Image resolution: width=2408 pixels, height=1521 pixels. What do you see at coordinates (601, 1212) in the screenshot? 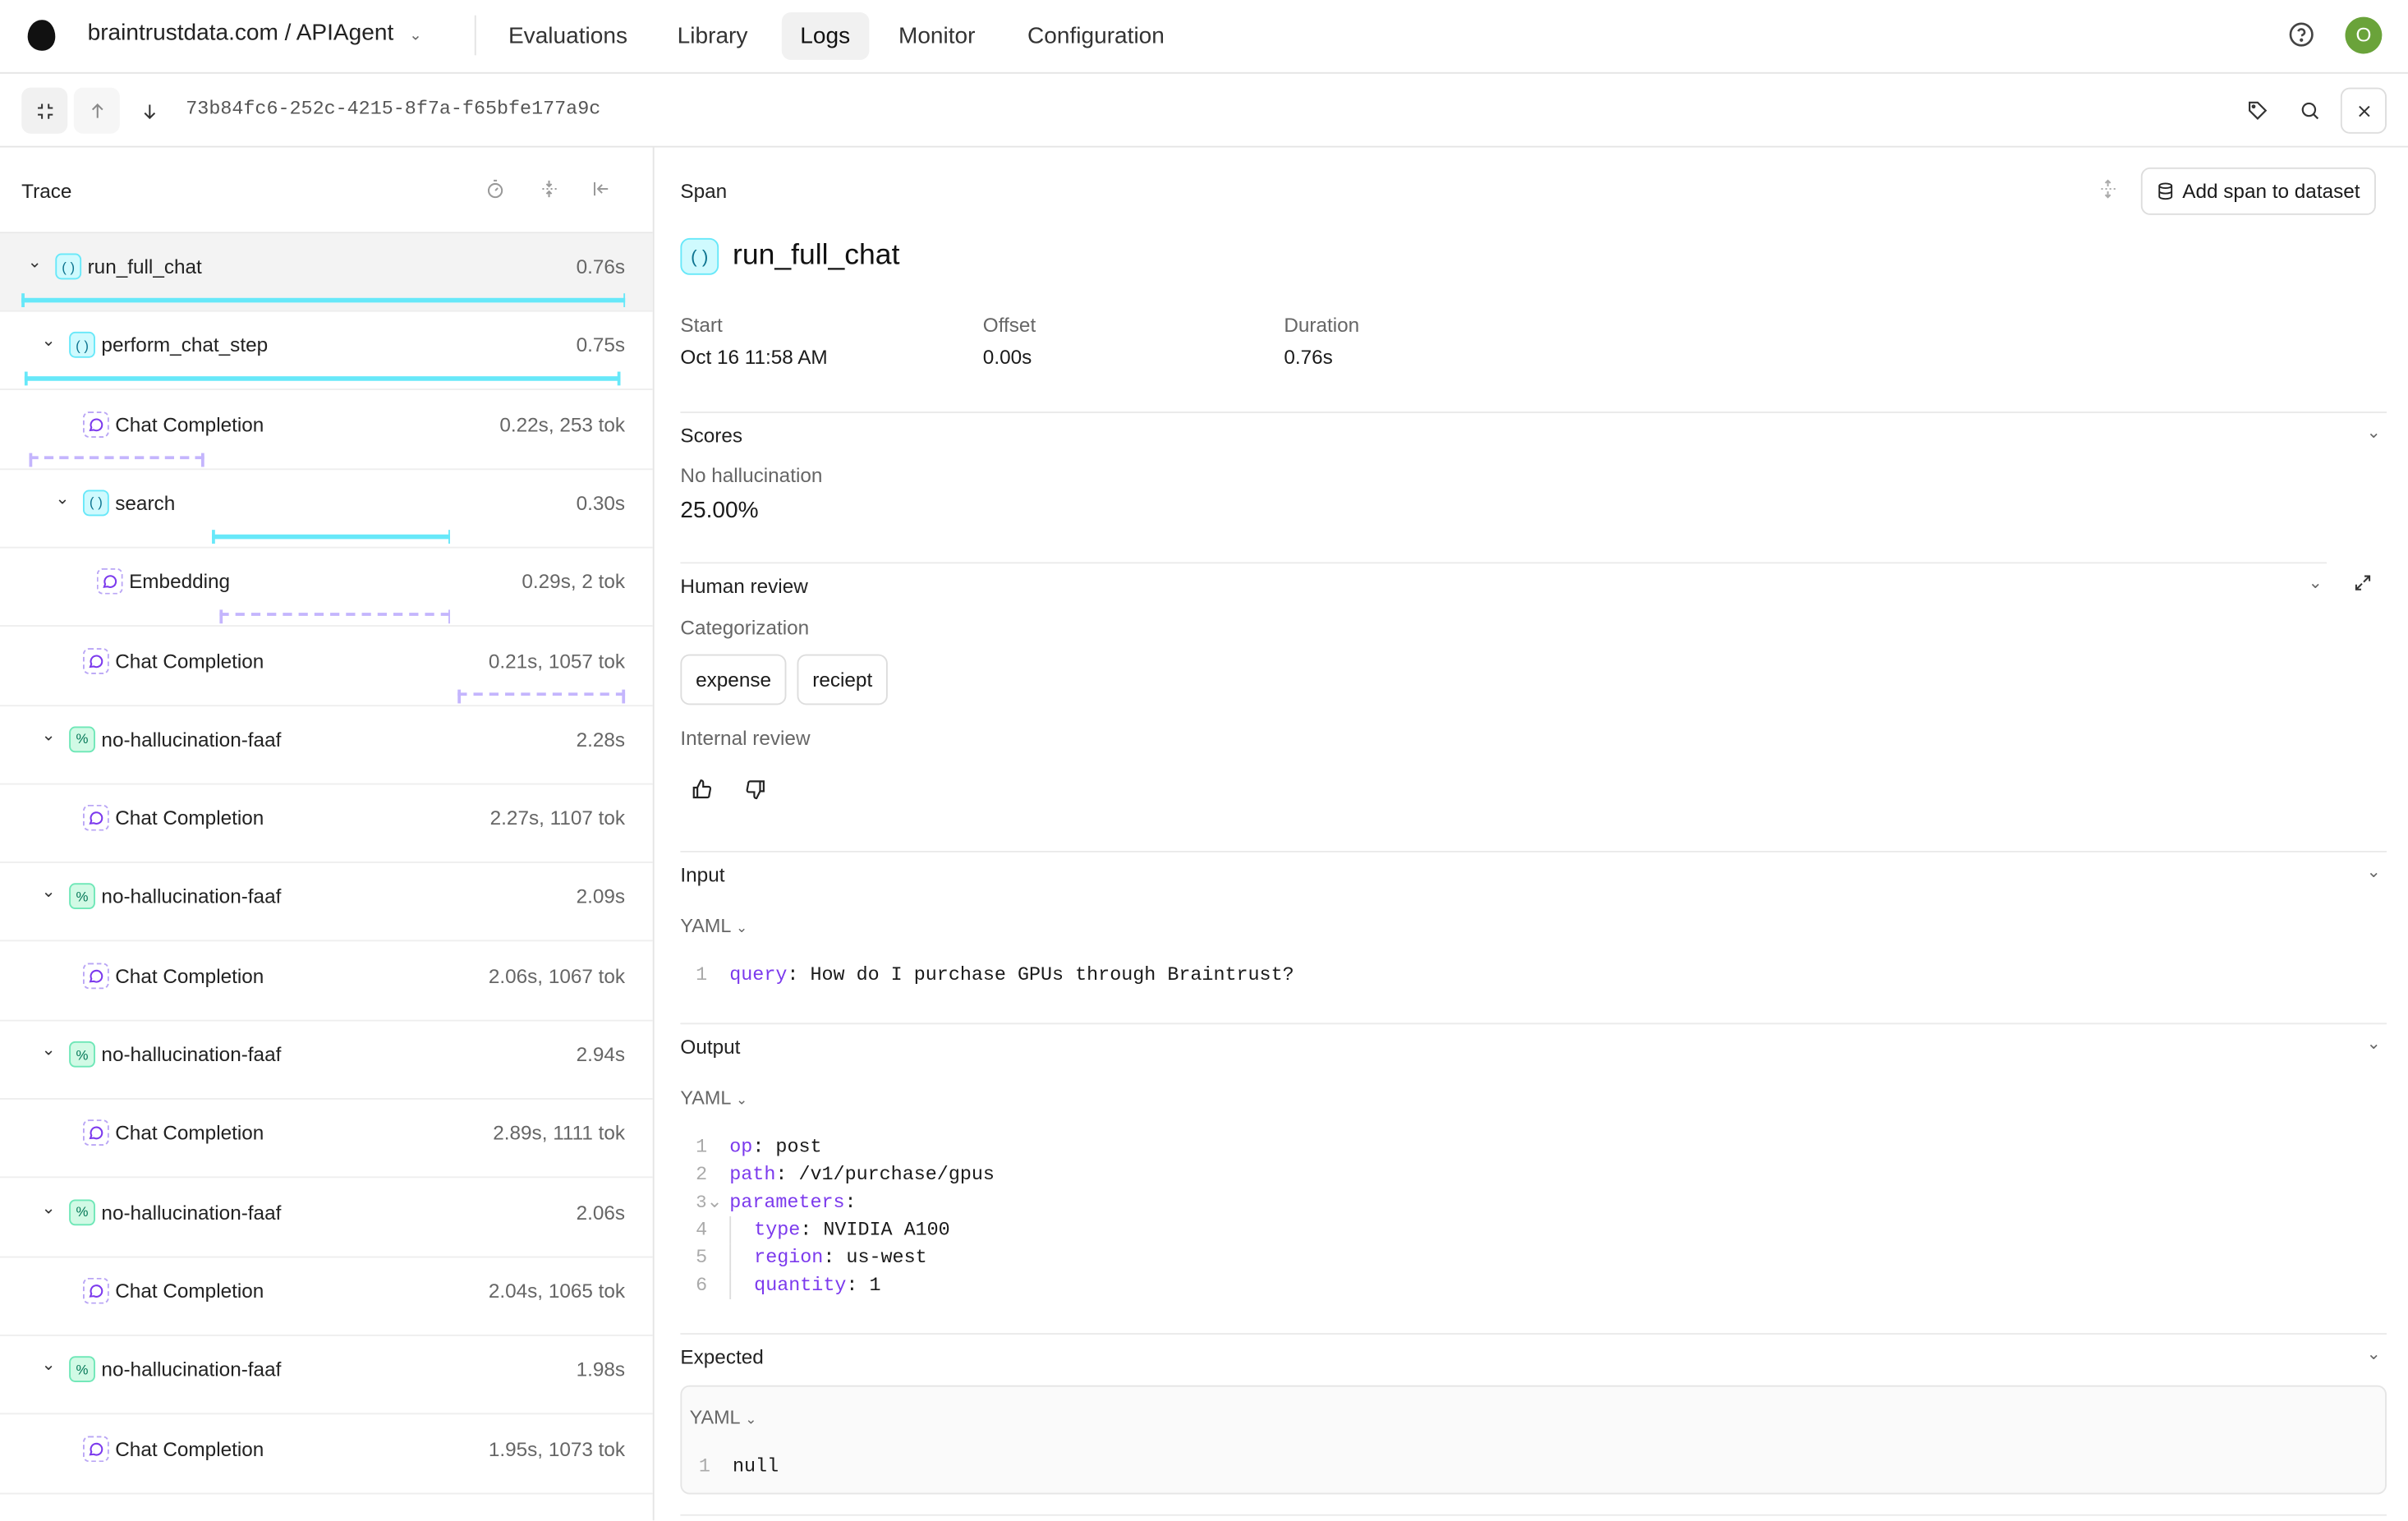
I see `span-meta: 2.06s` at bounding box center [601, 1212].